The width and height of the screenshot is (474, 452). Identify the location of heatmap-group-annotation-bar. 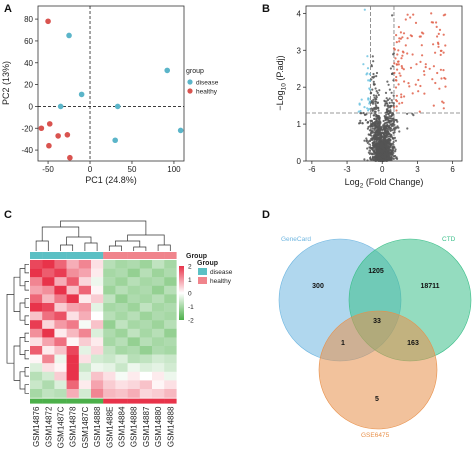
(103, 255).